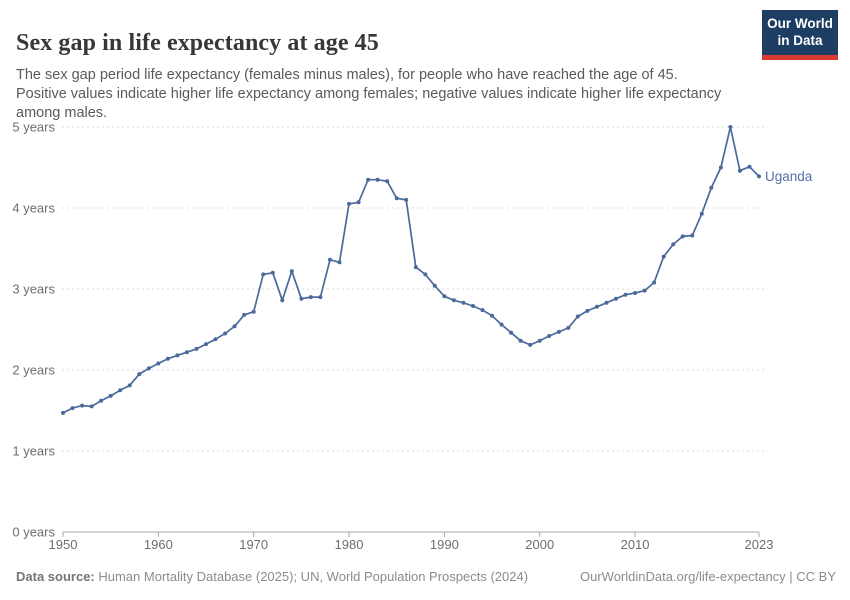 The height and width of the screenshot is (600, 850). I want to click on page-title: Sex gap in life expectancy at age 45, so click(197, 43).